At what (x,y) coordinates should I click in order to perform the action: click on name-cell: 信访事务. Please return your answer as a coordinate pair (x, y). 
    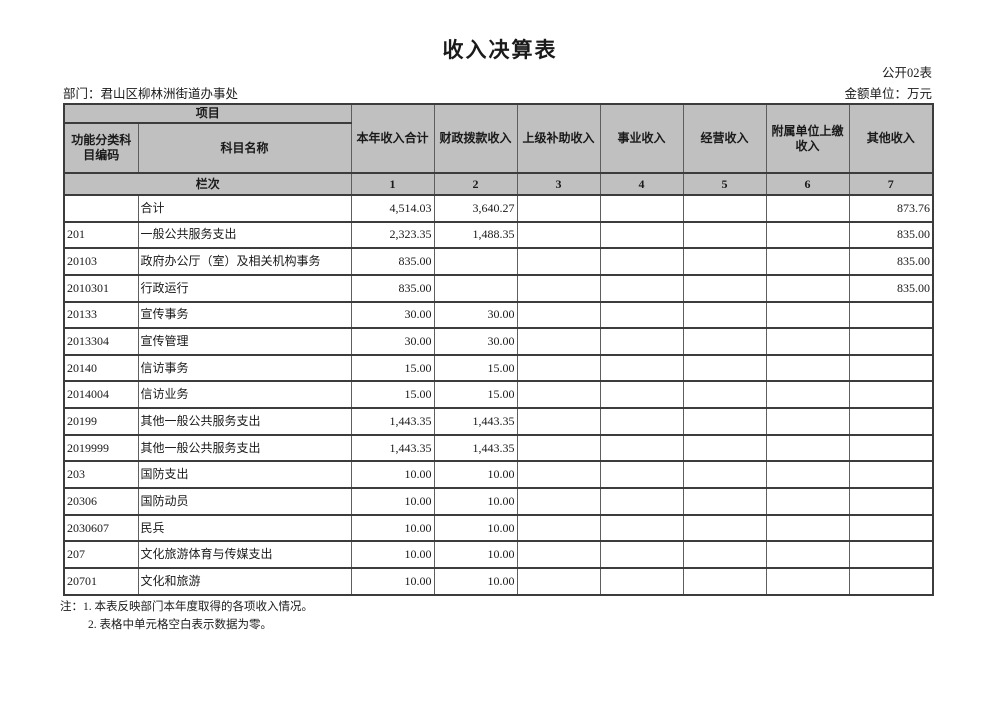
    Looking at the image, I should click on (244, 368).